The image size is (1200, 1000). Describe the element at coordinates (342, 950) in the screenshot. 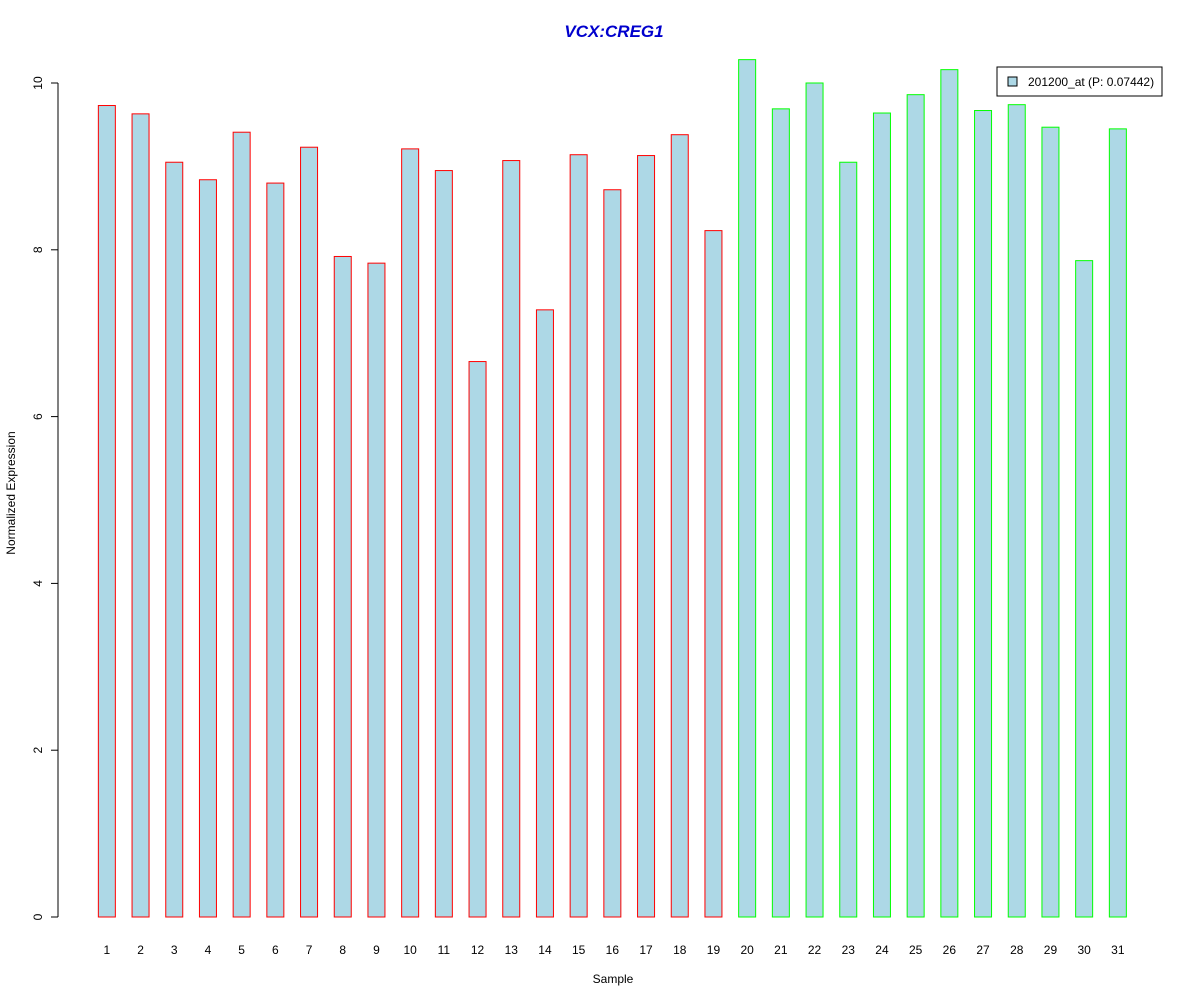

I see `x-tick-label: 8` at that location.